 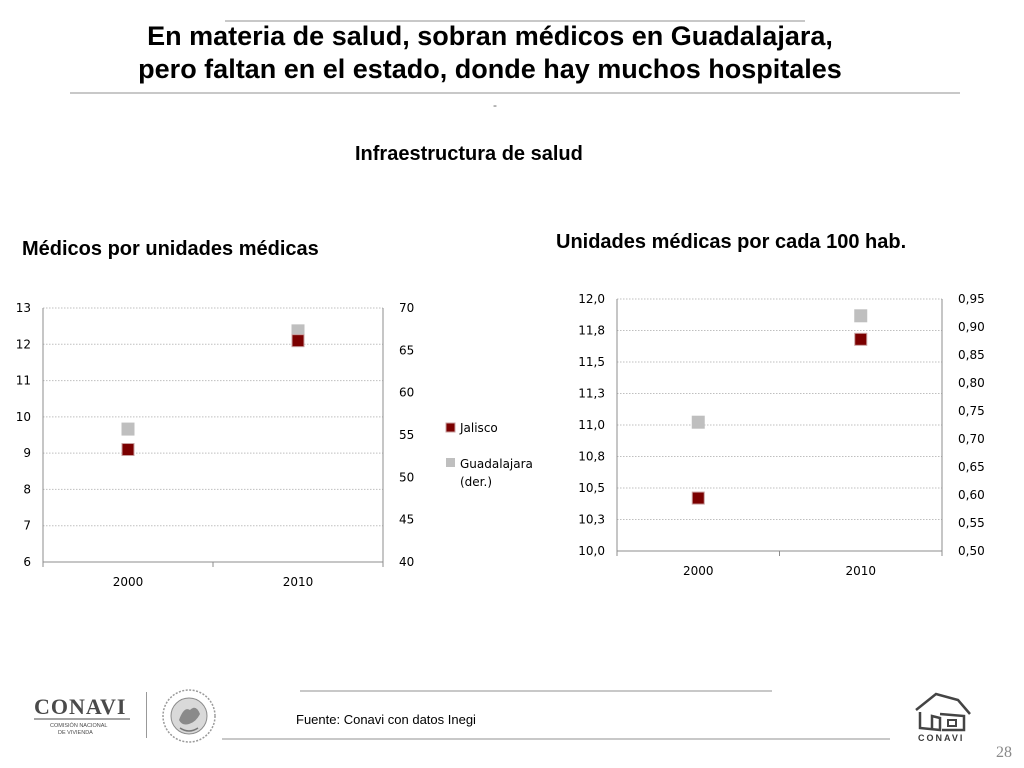 What do you see at coordinates (23, 417) in the screenshot?
I see `chart1-left-tick-label: 10` at bounding box center [23, 417].